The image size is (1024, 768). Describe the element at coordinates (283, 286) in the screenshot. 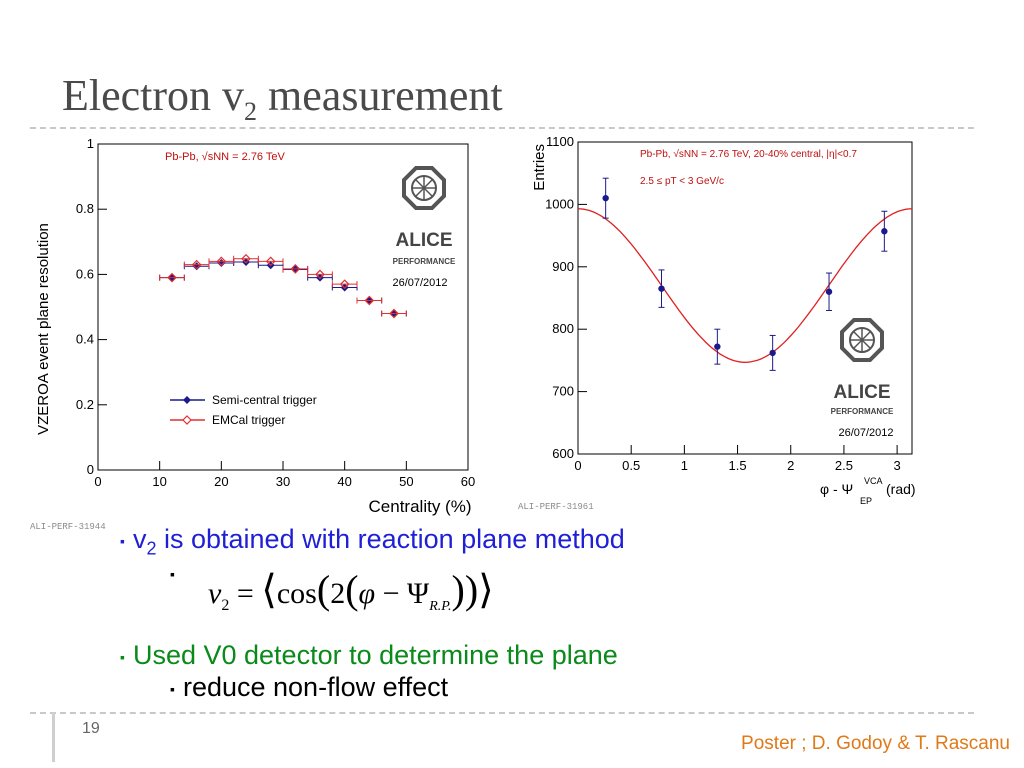

I see `resolution-chart-marks` at that location.